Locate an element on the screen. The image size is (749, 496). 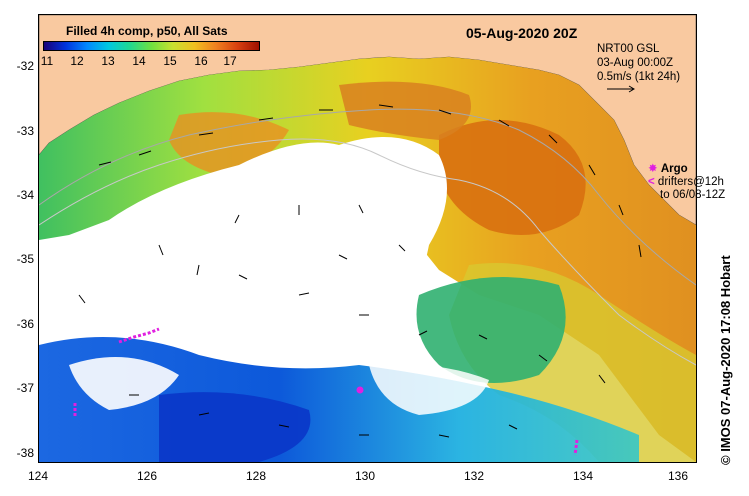
current-legend: NRT00 GSL 03-Aug 00:00Z 0.5m/s (1kt 24h) is located at coordinates (638, 63).